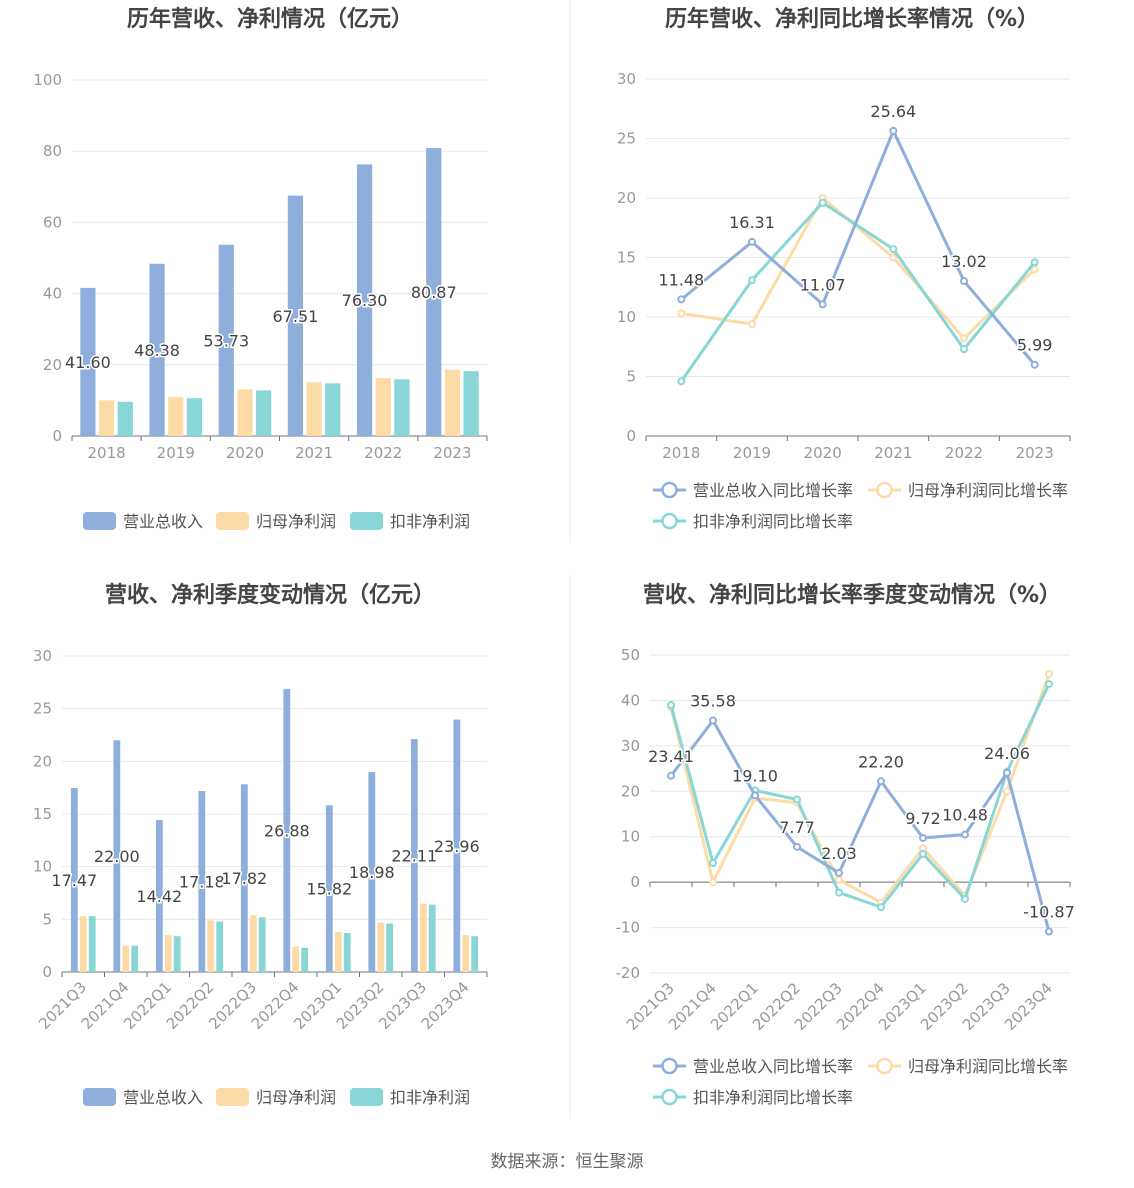  What do you see at coordinates (839, 853) in the screenshot?
I see `line-data-label: 2.03` at bounding box center [839, 853].